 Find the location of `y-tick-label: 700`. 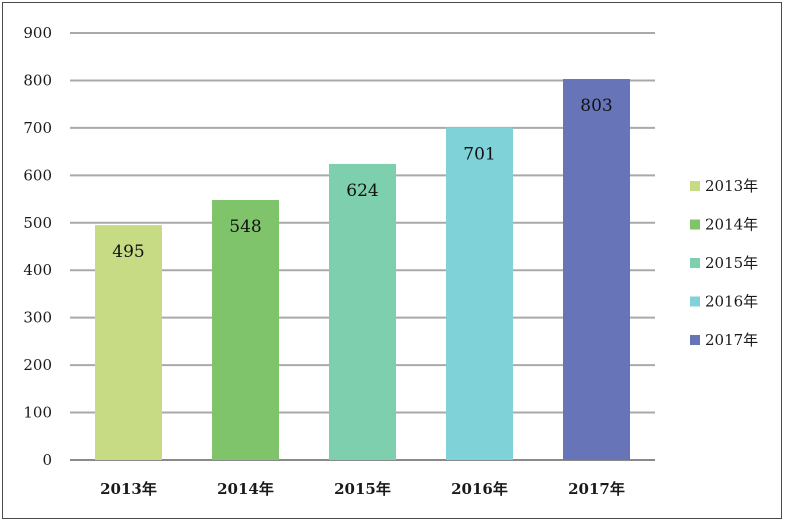

y-tick-label: 700 is located at coordinates (37, 128).